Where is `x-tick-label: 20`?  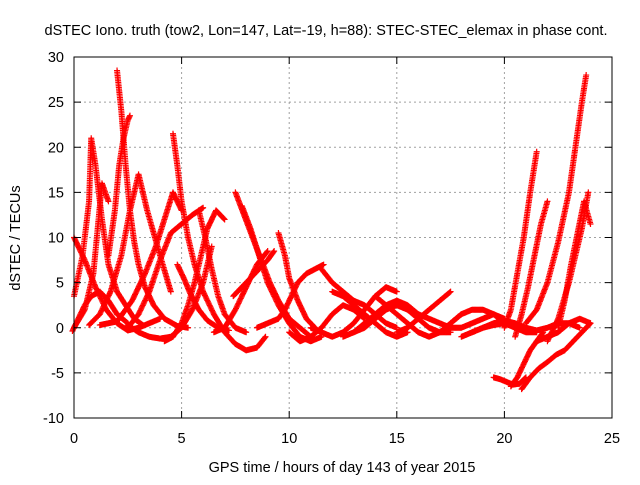 x-tick-label: 20 is located at coordinates (504, 439).